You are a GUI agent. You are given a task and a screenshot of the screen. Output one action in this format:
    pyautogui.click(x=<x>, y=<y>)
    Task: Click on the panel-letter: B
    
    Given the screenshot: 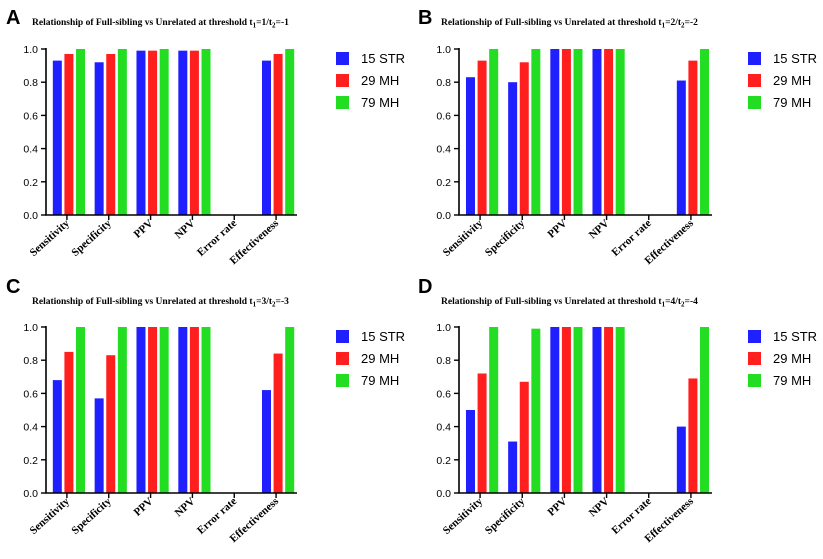 What is the action you would take?
    pyautogui.click(x=425, y=18)
    